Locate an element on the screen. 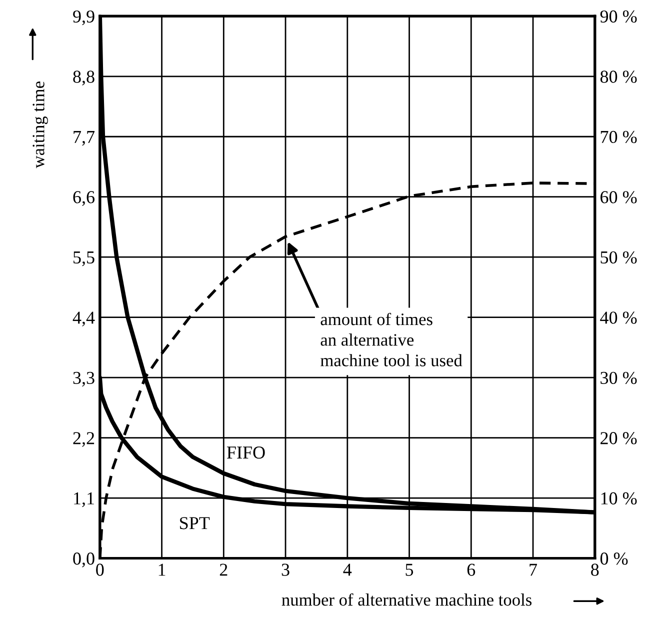 This screenshot has height=621, width=653. y-tick-label: 3,3 is located at coordinates (83, 379).